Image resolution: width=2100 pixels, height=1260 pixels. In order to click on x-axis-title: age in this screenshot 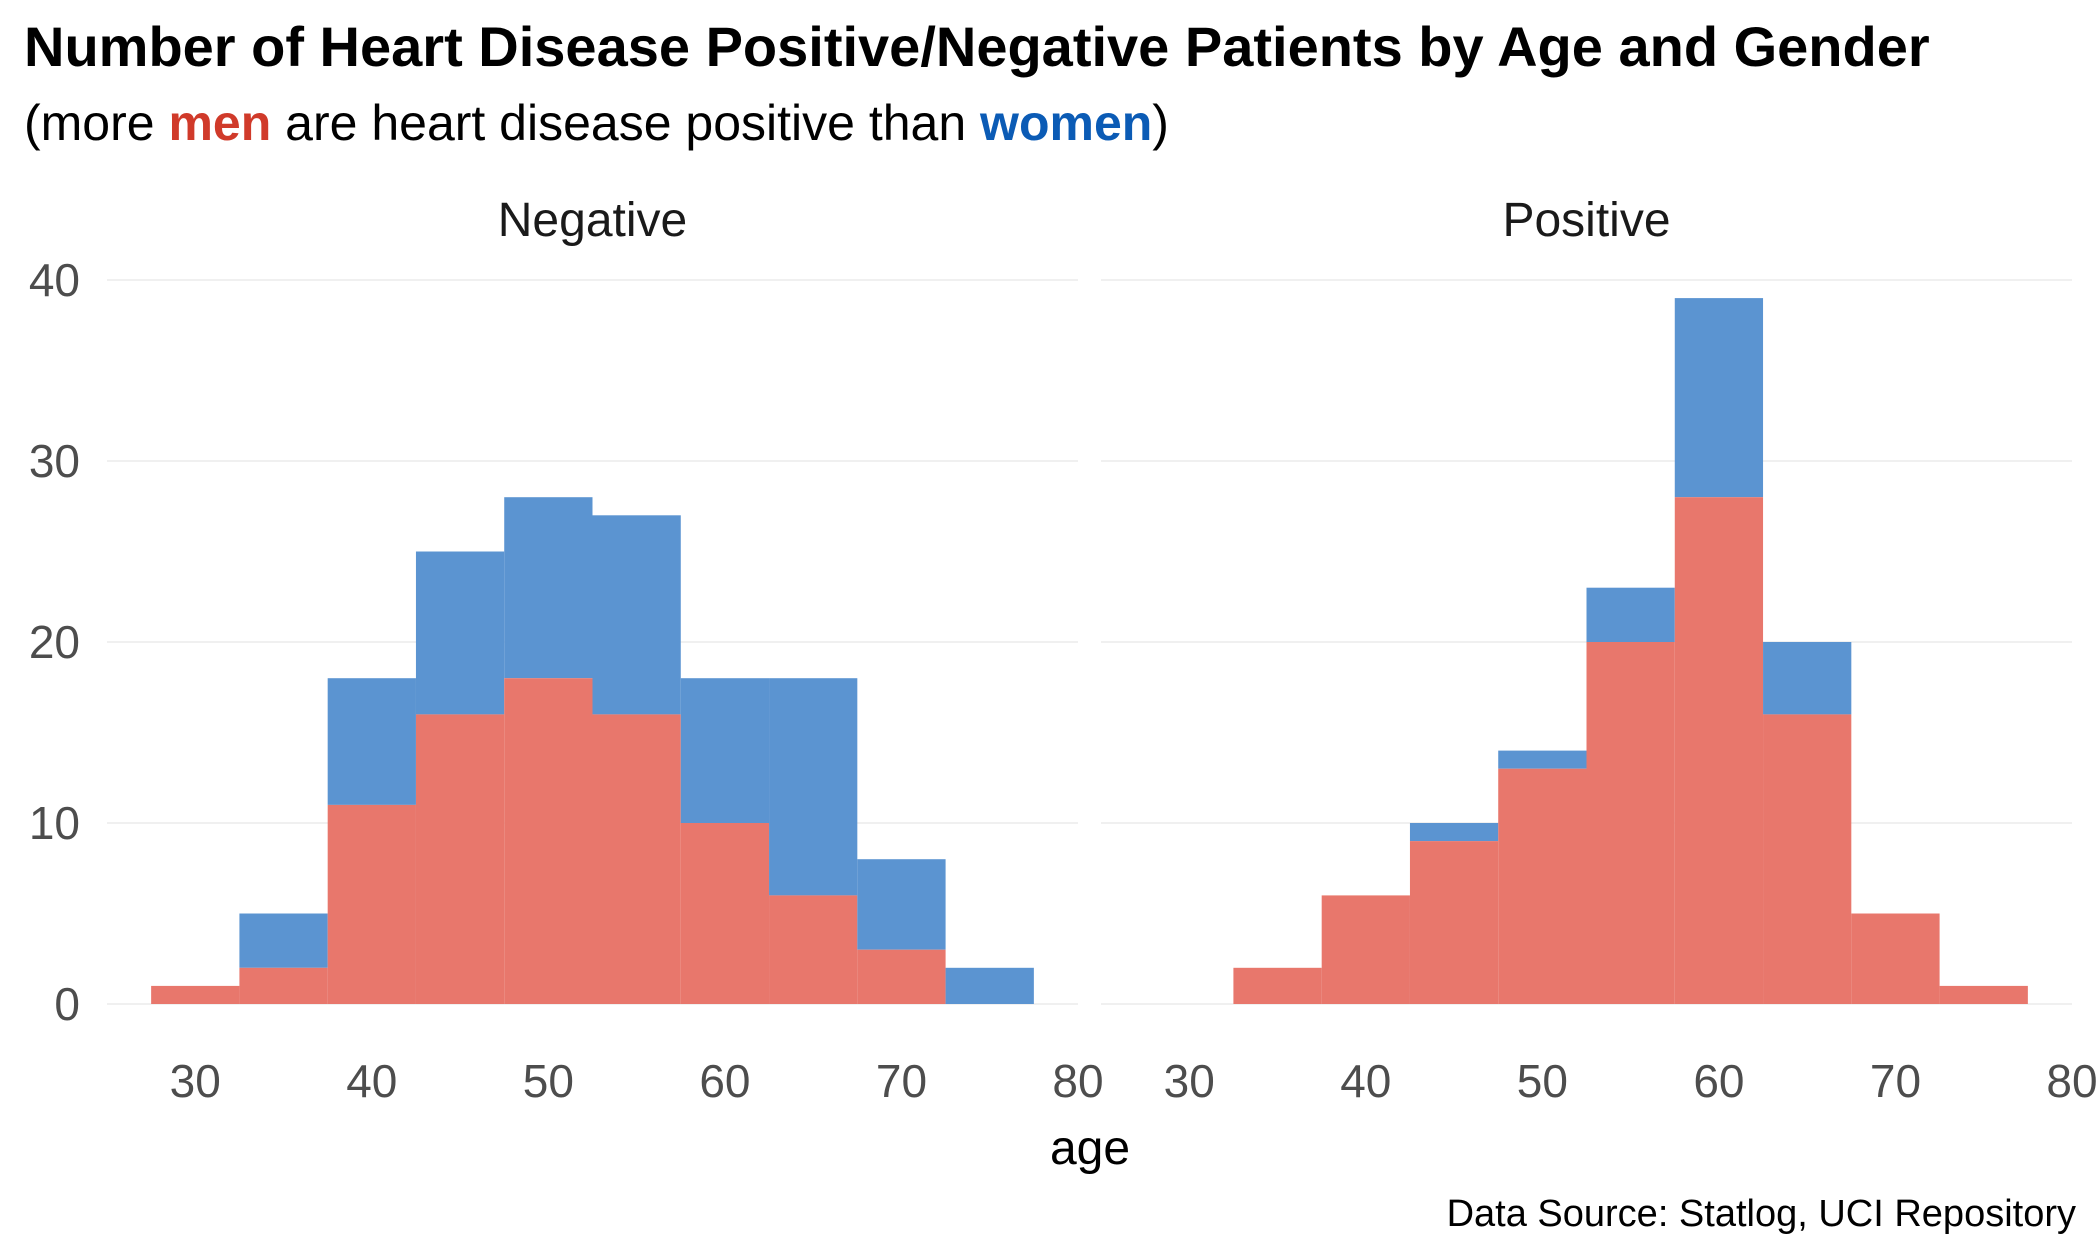, I will do `click(1090, 1148)`.